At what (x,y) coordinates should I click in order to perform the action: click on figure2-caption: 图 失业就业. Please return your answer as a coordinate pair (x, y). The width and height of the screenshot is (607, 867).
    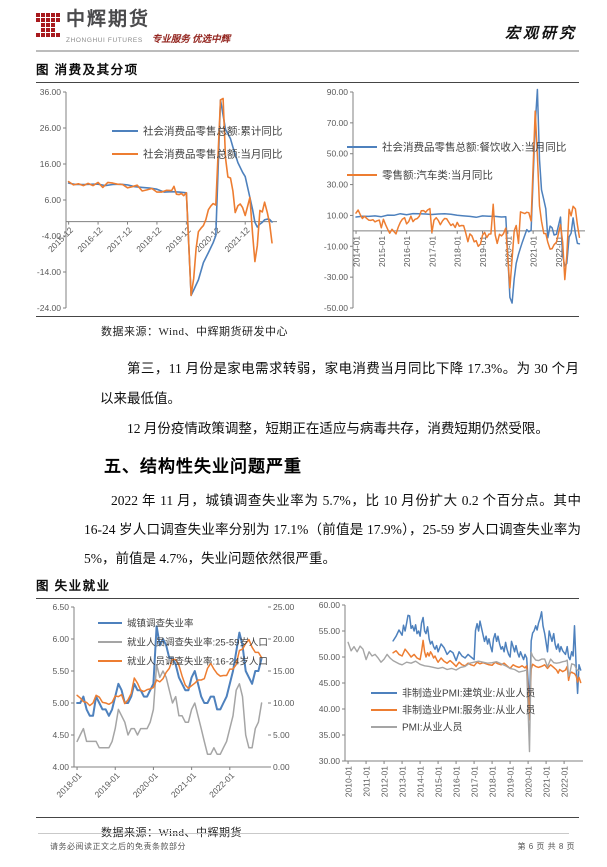
    Looking at the image, I should click on (73, 586).